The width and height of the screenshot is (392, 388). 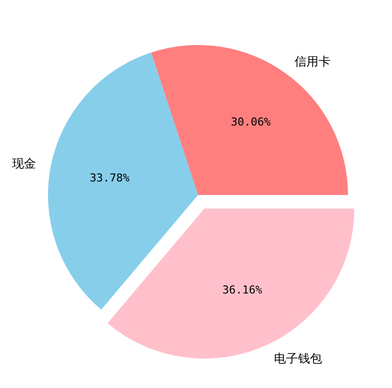 I want to click on slice-label: 信用卡, so click(x=312, y=61).